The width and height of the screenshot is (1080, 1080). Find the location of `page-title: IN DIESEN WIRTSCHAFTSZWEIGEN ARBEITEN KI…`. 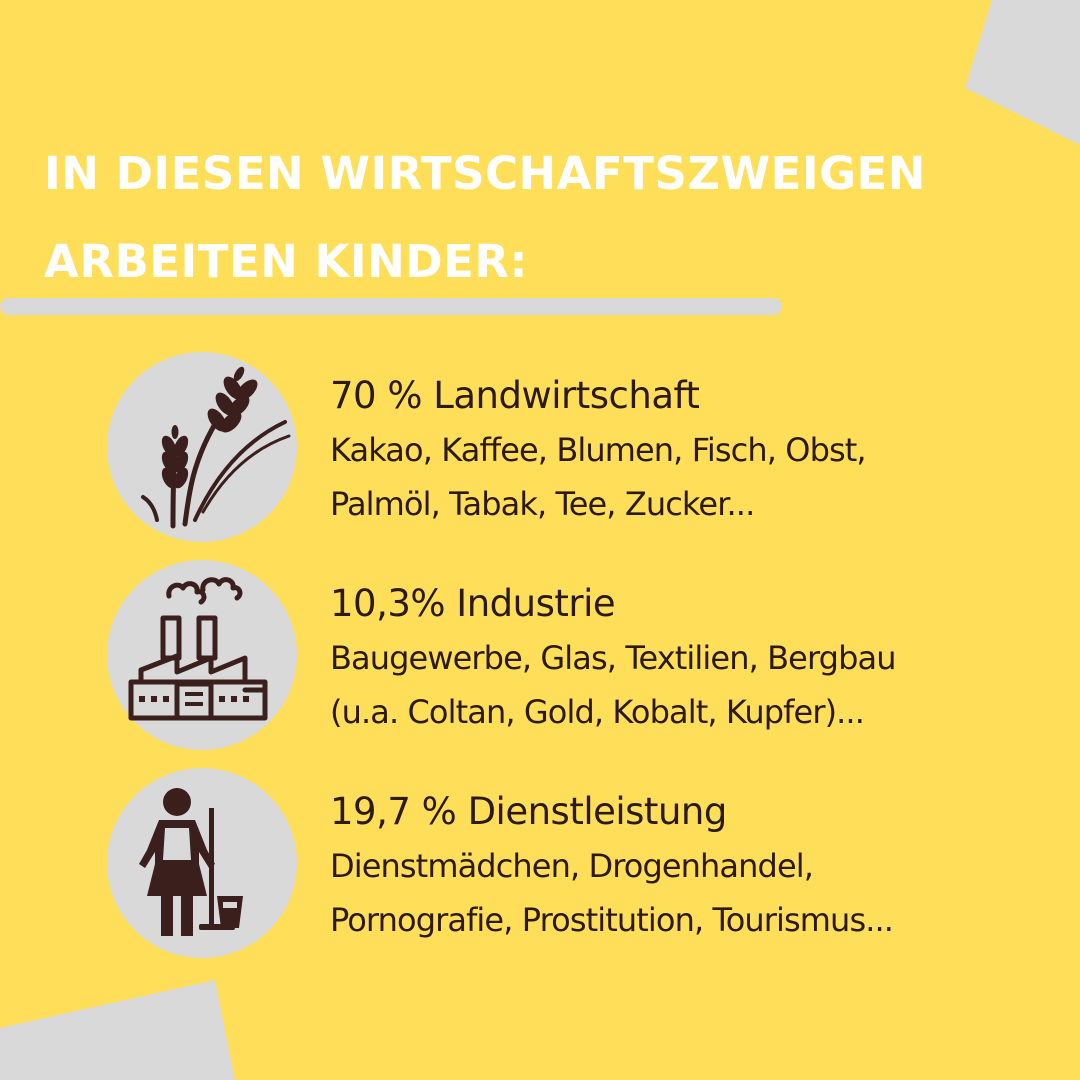

page-title: IN DIESEN WIRTSCHAFTSZWEIGEN ARBEITEN KI… is located at coordinates (485, 218).